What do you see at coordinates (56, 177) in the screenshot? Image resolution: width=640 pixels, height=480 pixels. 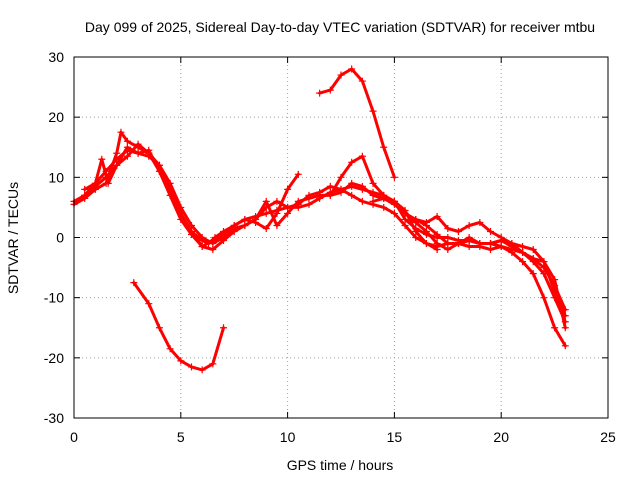 I see `y-tick-label: 10` at bounding box center [56, 177].